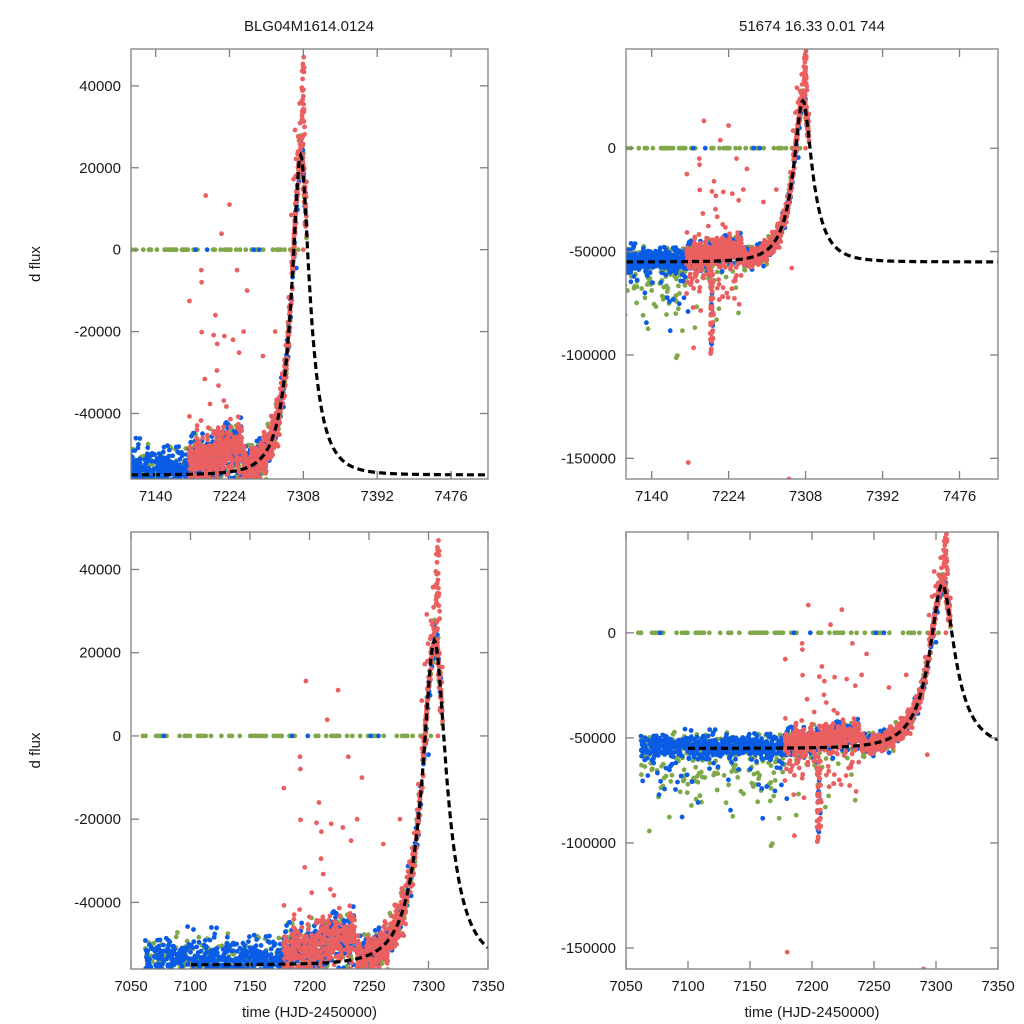 The width and height of the screenshot is (1024, 1024). Describe the element at coordinates (314, 756) in the screenshot. I see `plot-area` at that location.